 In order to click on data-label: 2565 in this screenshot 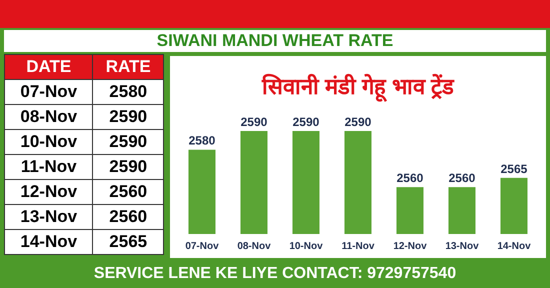, I will do `click(514, 169)`.